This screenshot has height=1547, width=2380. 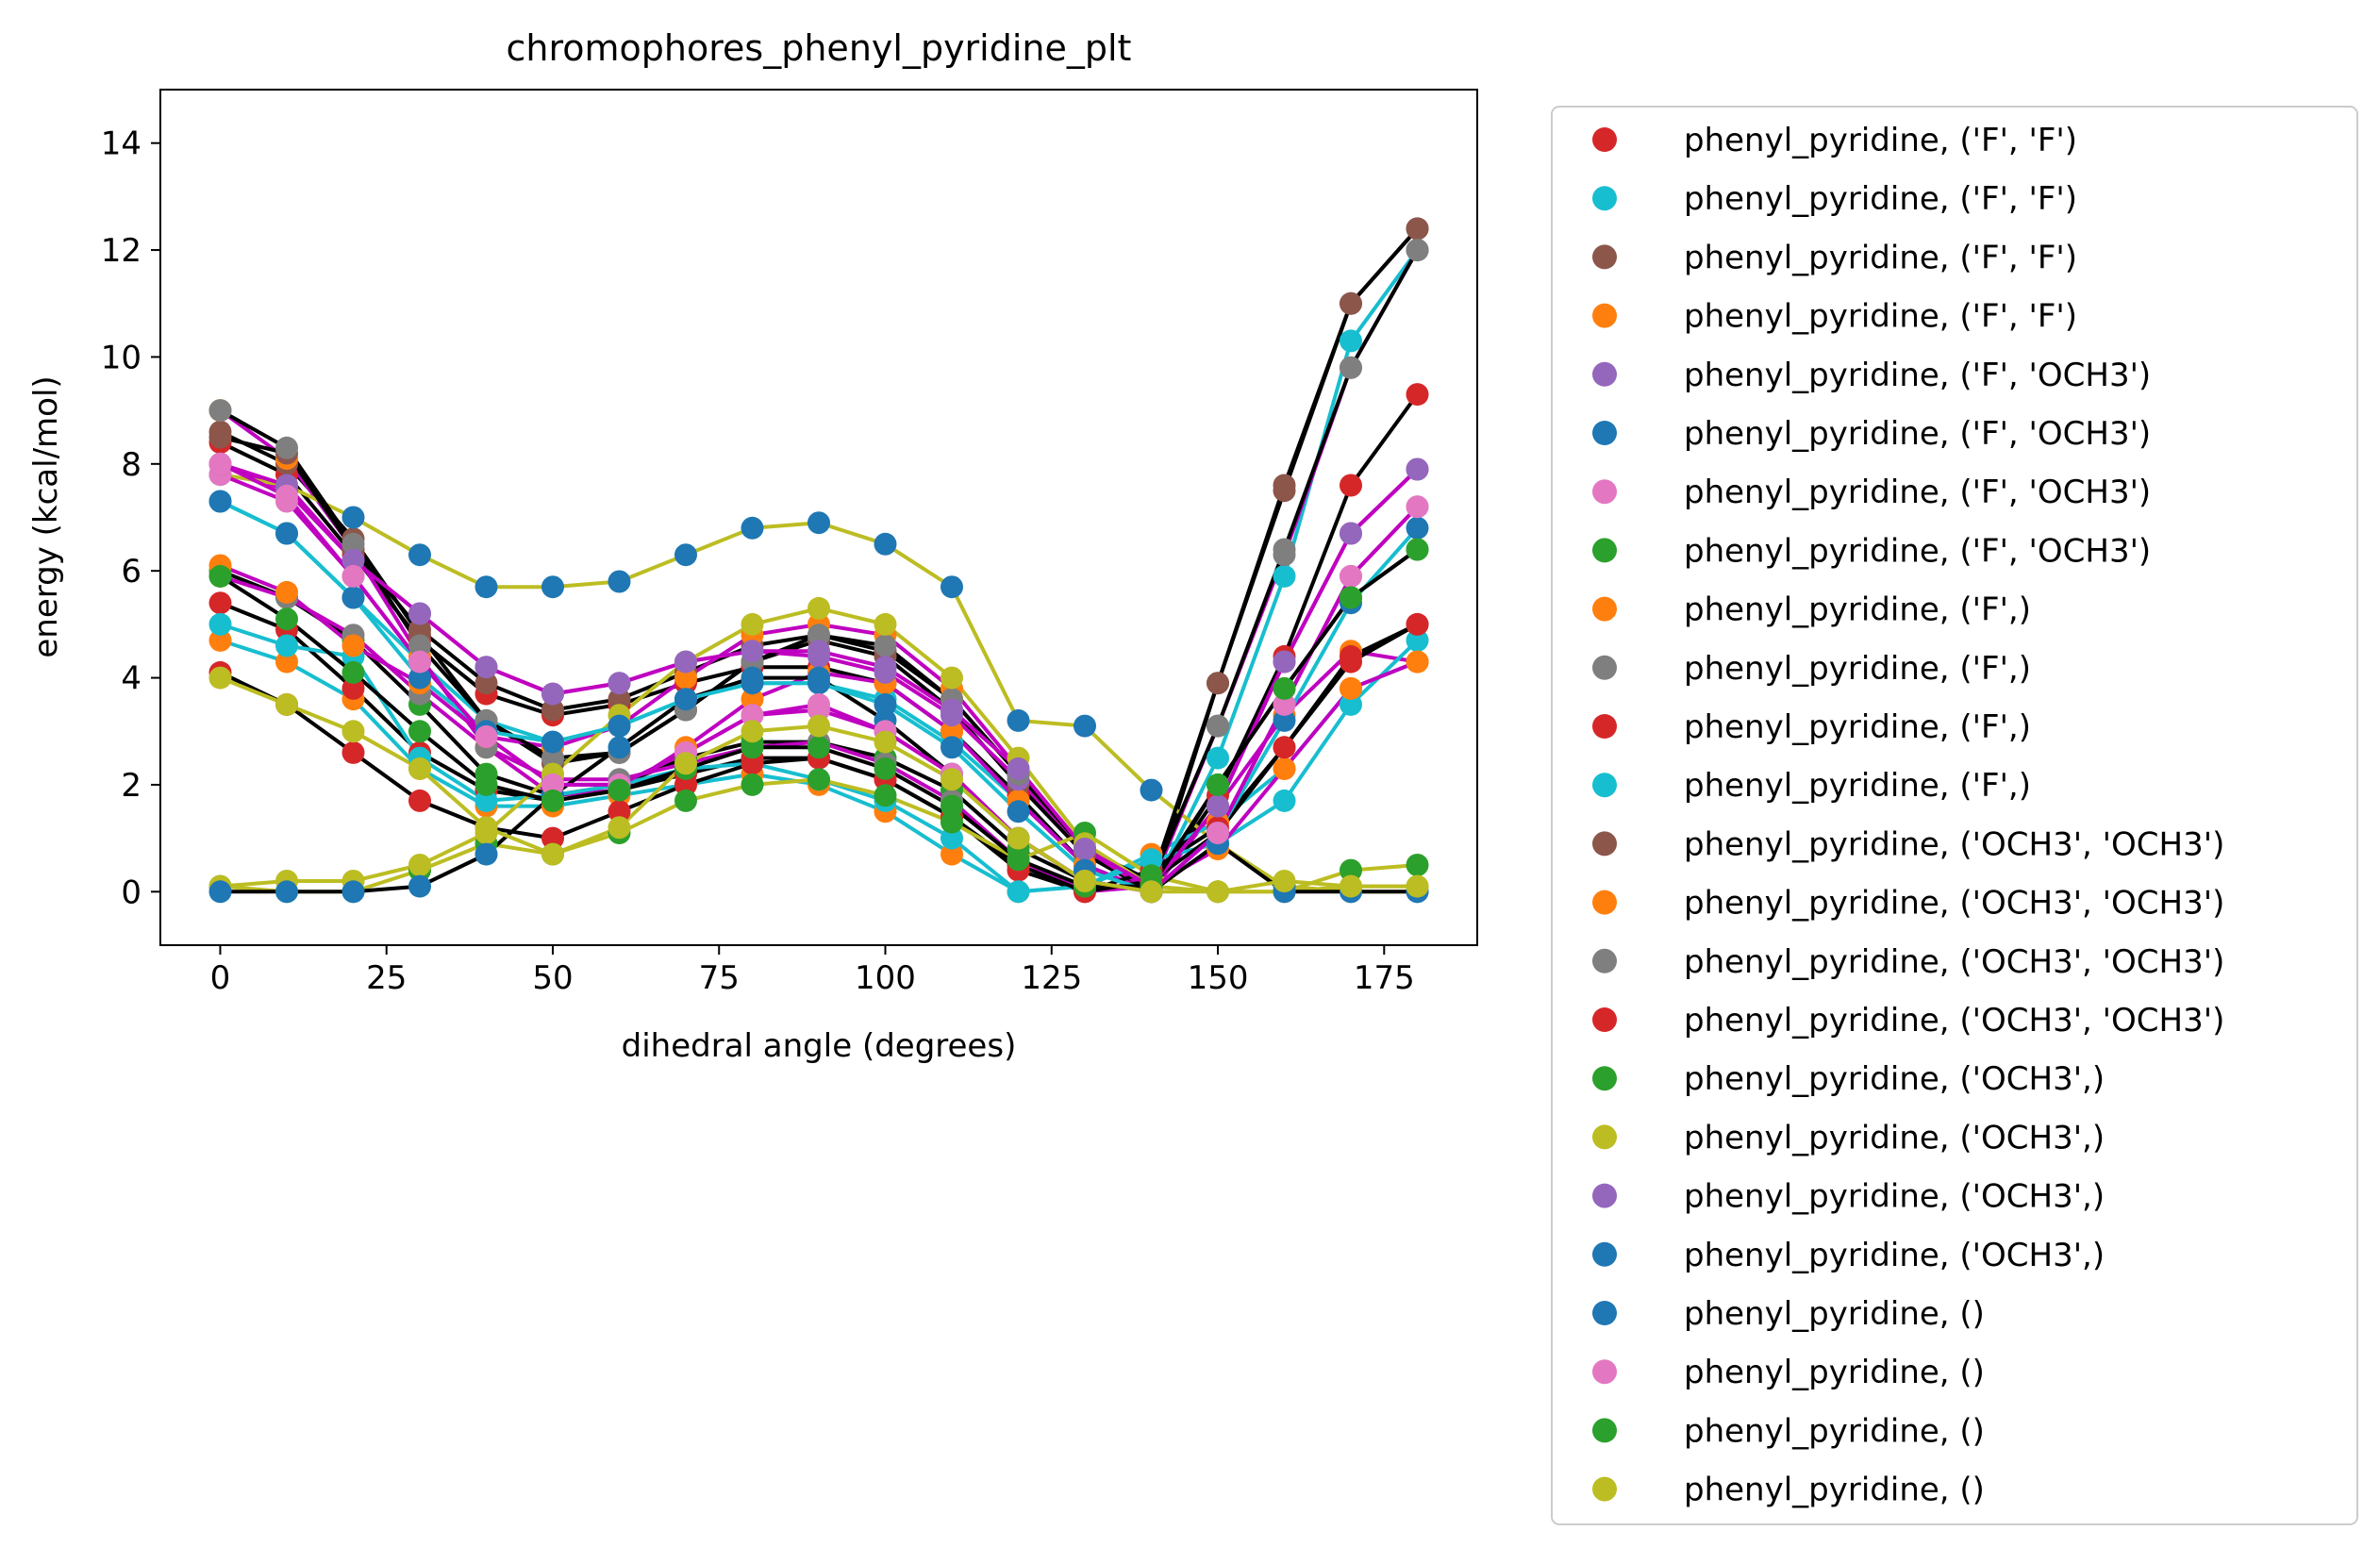 What do you see at coordinates (130, 518) in the screenshot?
I see `y-axis-ticks: 0 2 4 6 8 10 12 14` at bounding box center [130, 518].